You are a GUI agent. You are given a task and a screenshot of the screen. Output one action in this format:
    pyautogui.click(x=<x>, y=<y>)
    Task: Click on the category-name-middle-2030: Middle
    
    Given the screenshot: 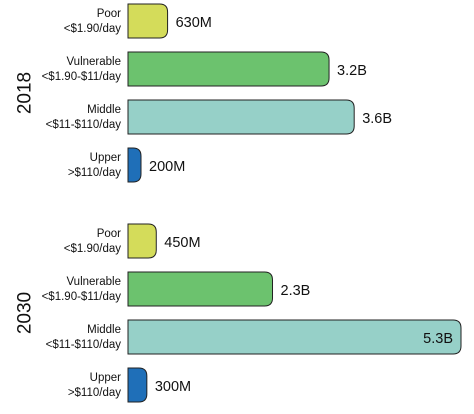 What is the action you would take?
    pyautogui.click(x=104, y=330)
    